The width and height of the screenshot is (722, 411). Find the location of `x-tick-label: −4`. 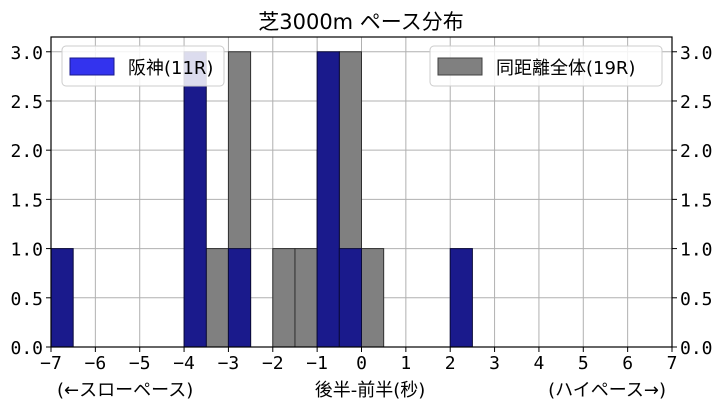

x-tick-label: −4 is located at coordinates (184, 363).